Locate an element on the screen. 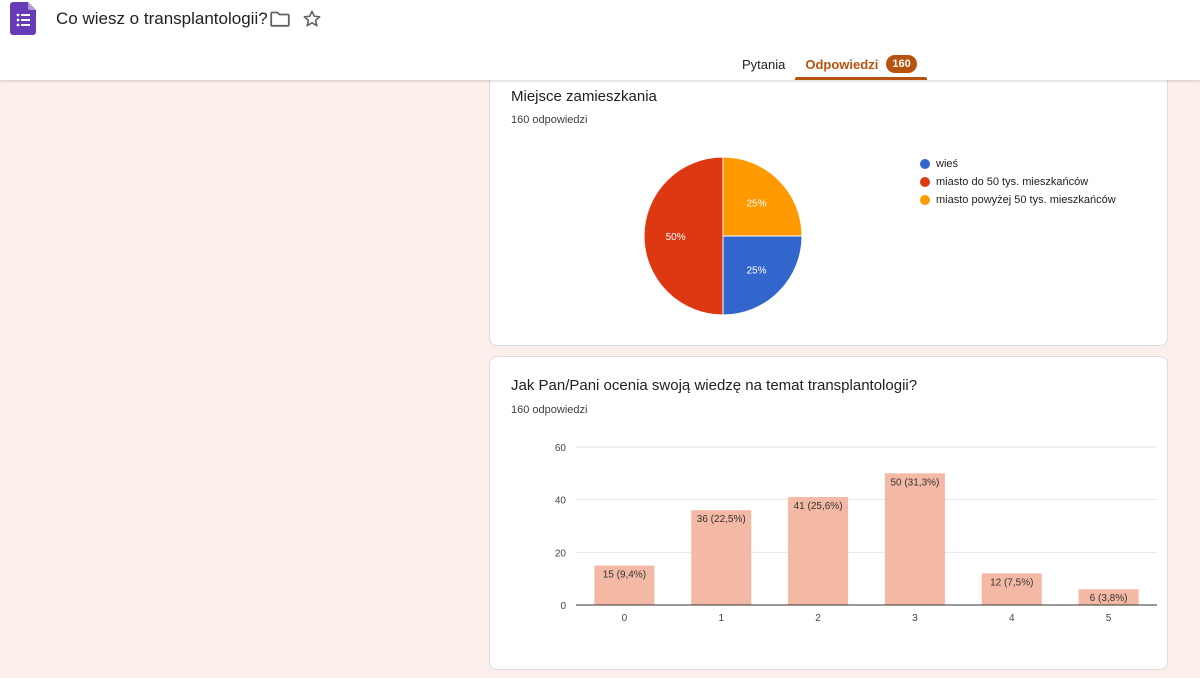  bar-data-label: 50 (31,3%) is located at coordinates (914, 482).